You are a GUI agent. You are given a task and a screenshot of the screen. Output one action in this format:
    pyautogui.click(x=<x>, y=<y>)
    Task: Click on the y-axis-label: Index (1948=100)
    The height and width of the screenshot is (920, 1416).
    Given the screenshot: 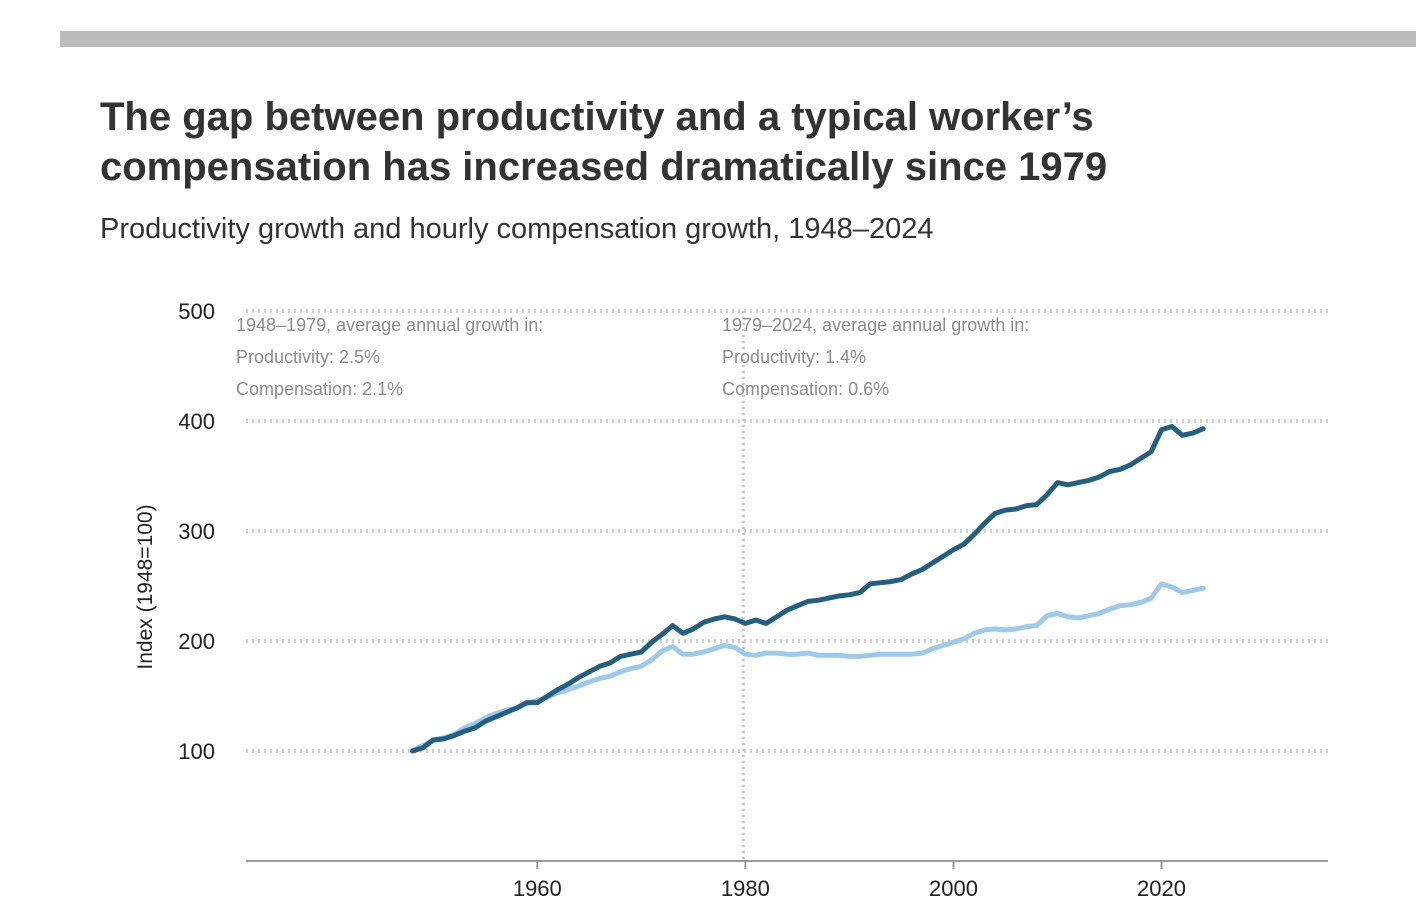 What is the action you would take?
    pyautogui.click(x=145, y=586)
    